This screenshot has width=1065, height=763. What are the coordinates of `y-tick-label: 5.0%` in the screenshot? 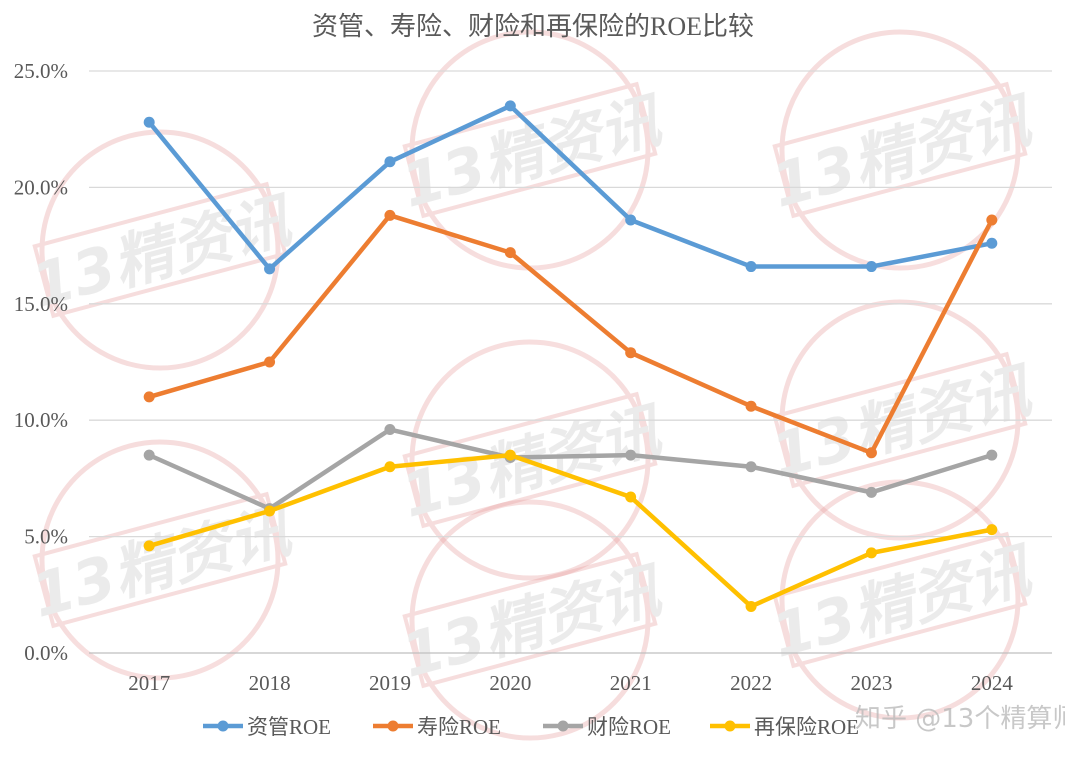 It's located at (46, 537).